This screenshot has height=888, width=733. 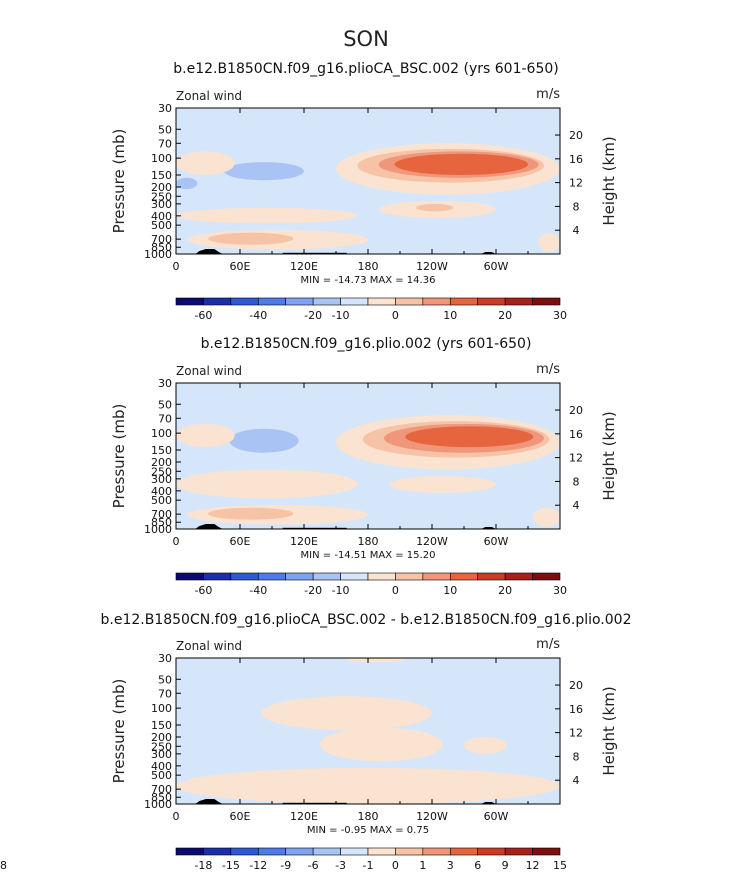 I want to click on y-tick-label: 300, so click(x=161, y=204).